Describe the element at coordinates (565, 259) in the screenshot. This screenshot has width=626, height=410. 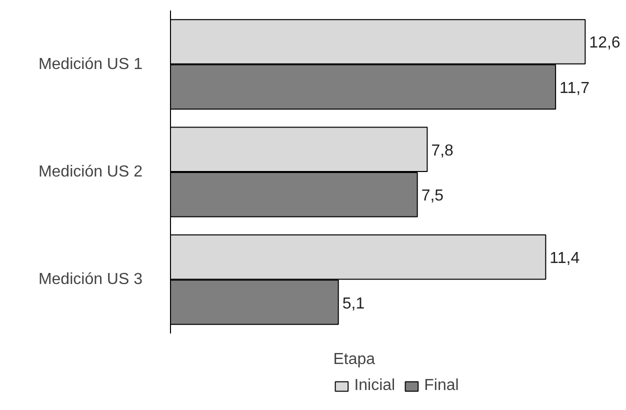
I see `data-label: 11,4` at that location.